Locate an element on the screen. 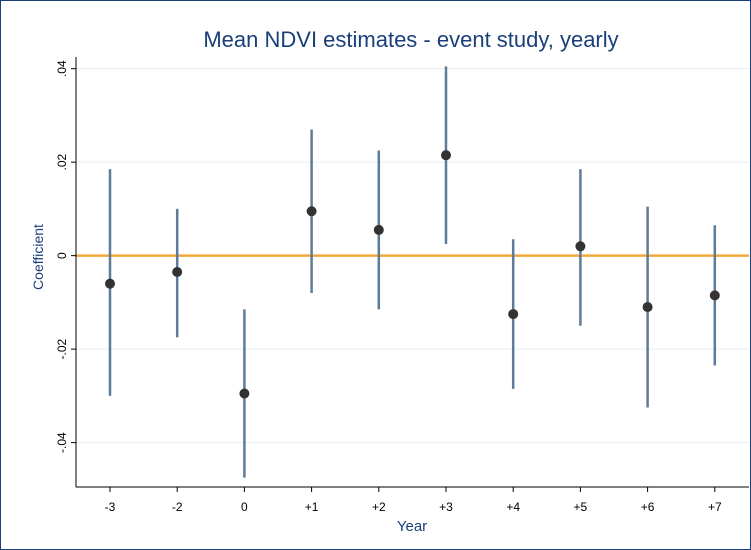  y-tick-label: 0 is located at coordinates (62, 255).